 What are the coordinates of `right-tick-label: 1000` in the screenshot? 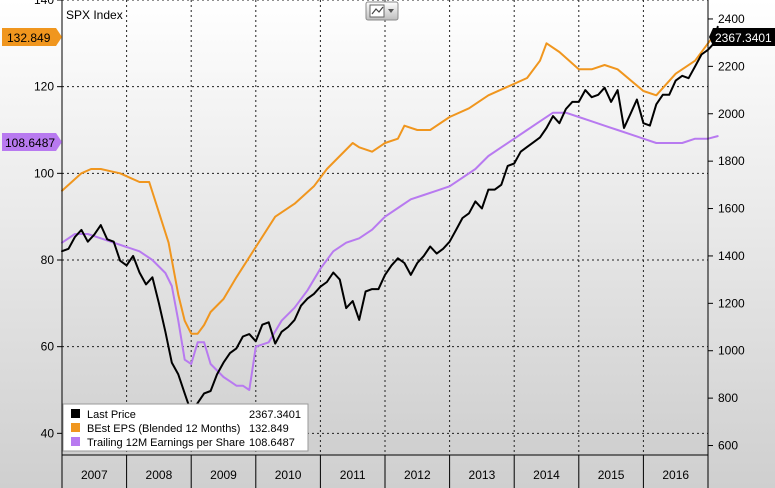 It's located at (731, 351).